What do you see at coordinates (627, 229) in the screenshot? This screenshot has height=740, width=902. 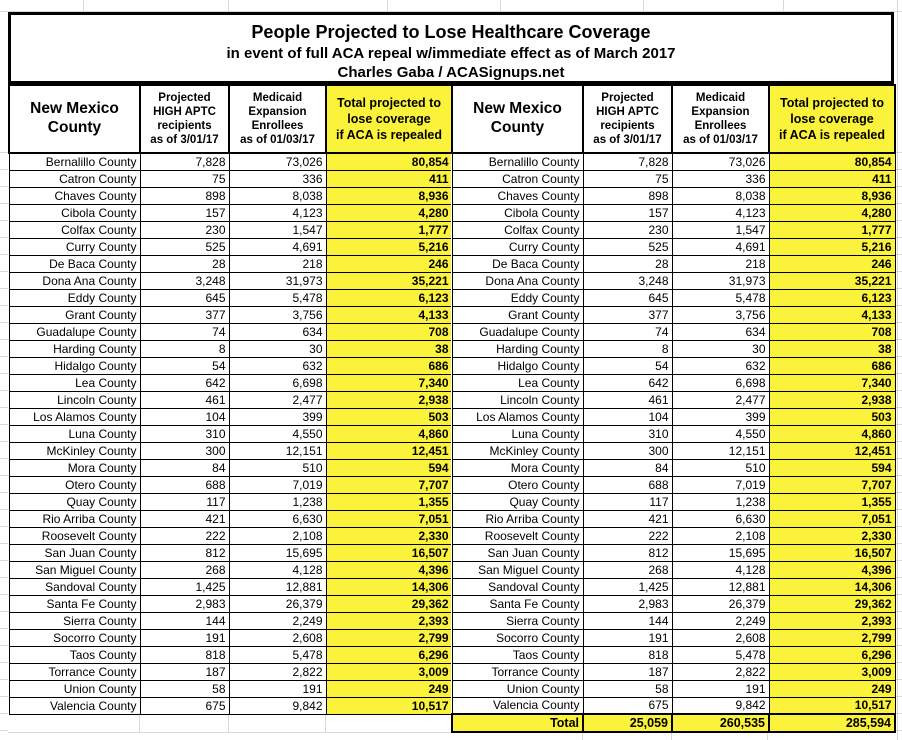 I see `aptc-cell: 230` at bounding box center [627, 229].